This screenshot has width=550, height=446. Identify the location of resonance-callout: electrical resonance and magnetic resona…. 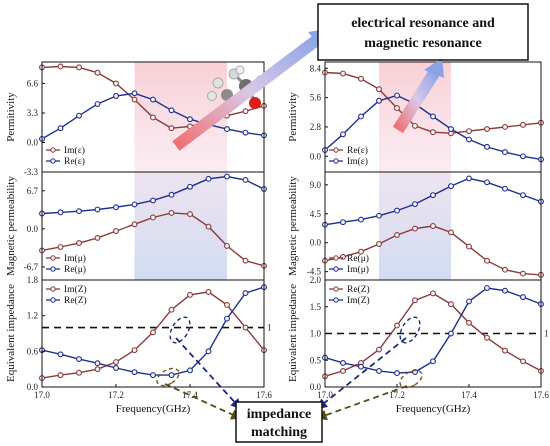
(423, 32).